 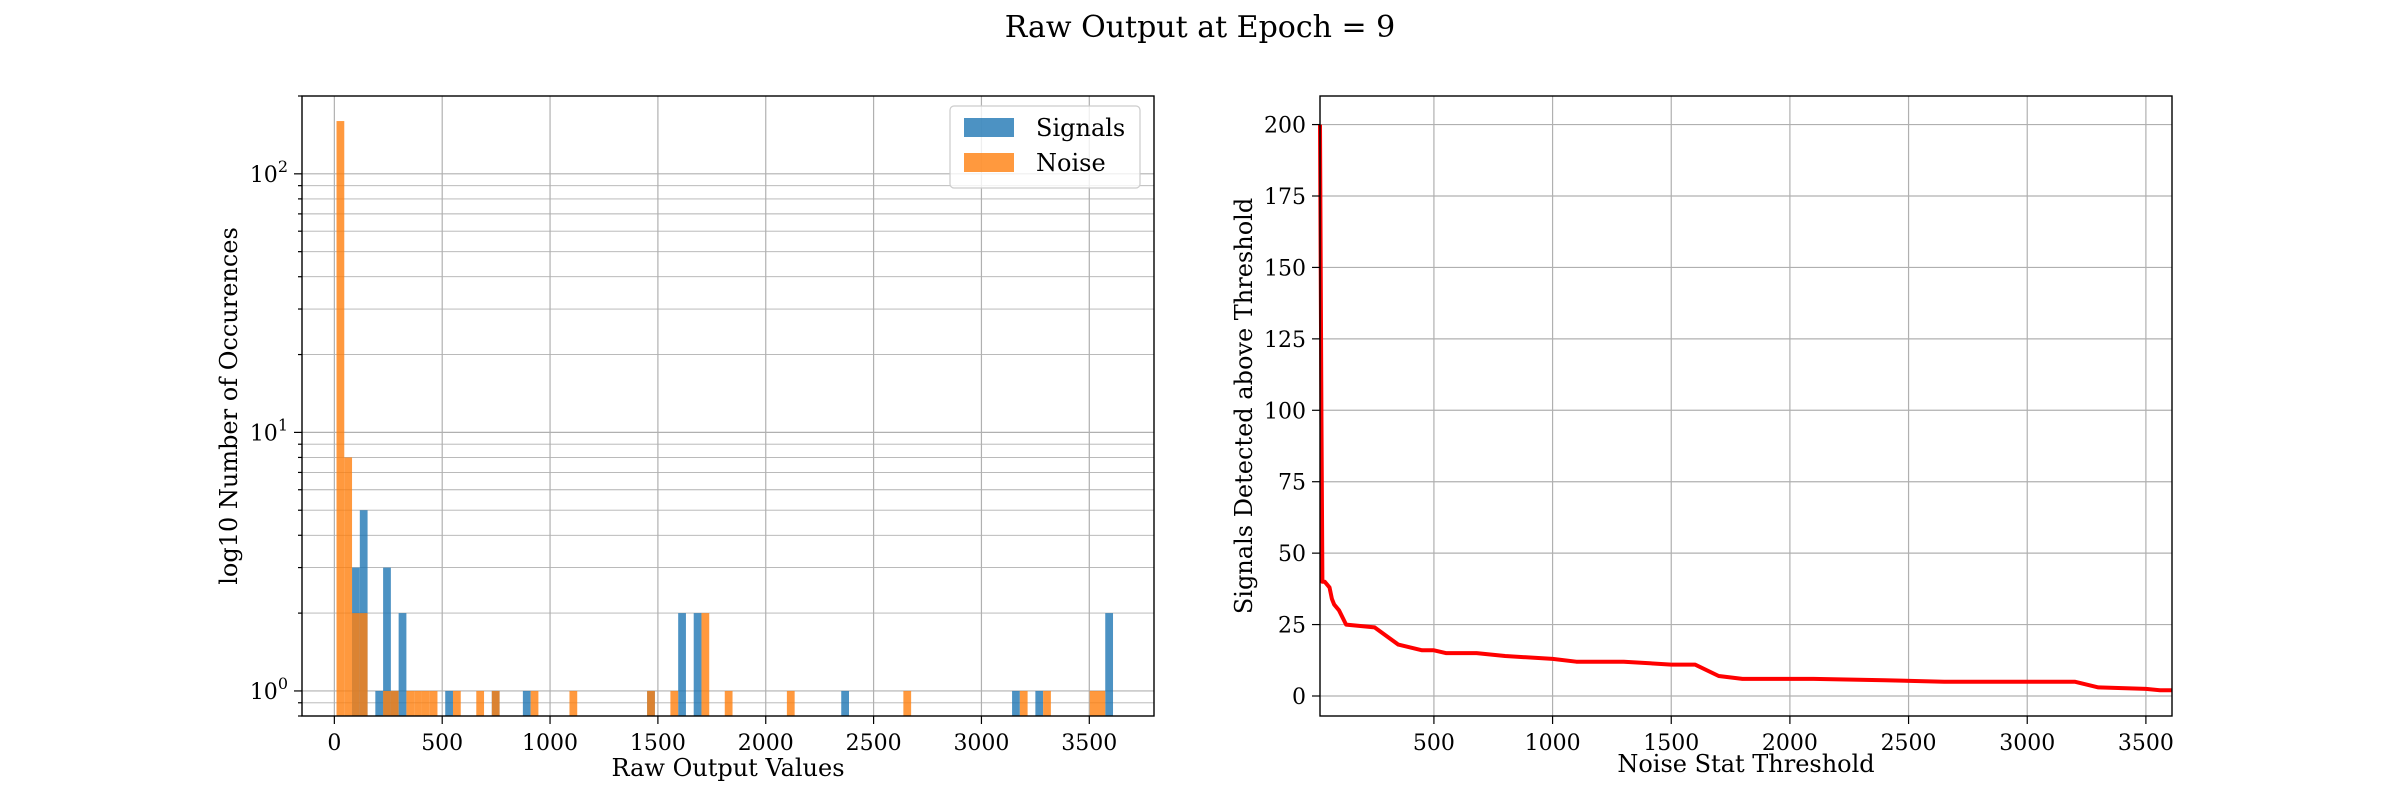 I want to click on legend-noise-swatch, so click(x=989, y=162).